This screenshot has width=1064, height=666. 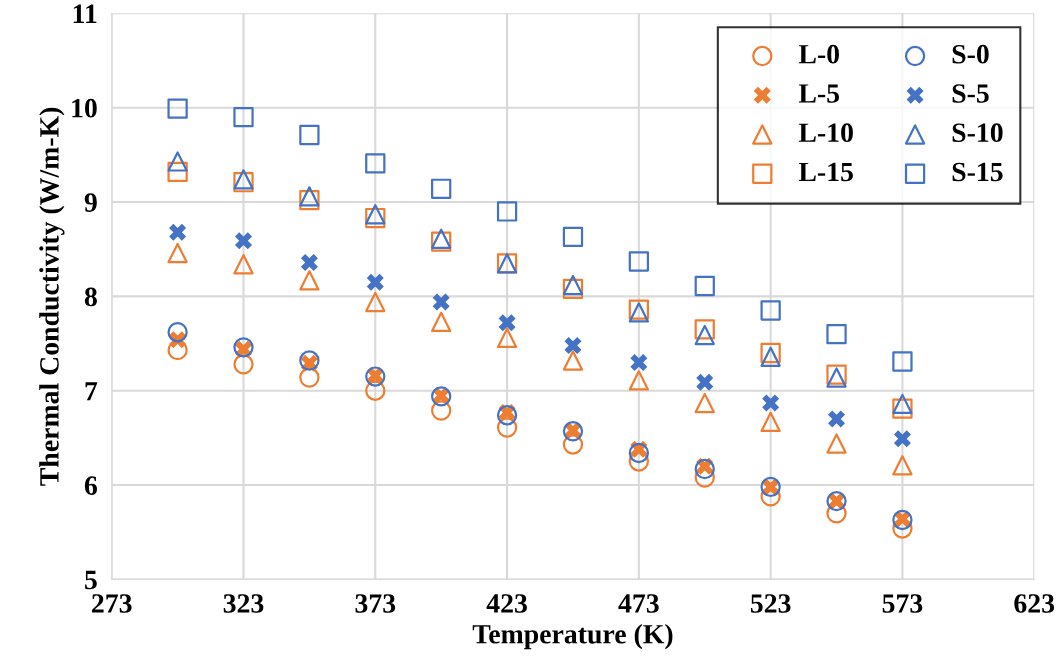 I want to click on x-tick-label: 573, so click(x=902, y=603).